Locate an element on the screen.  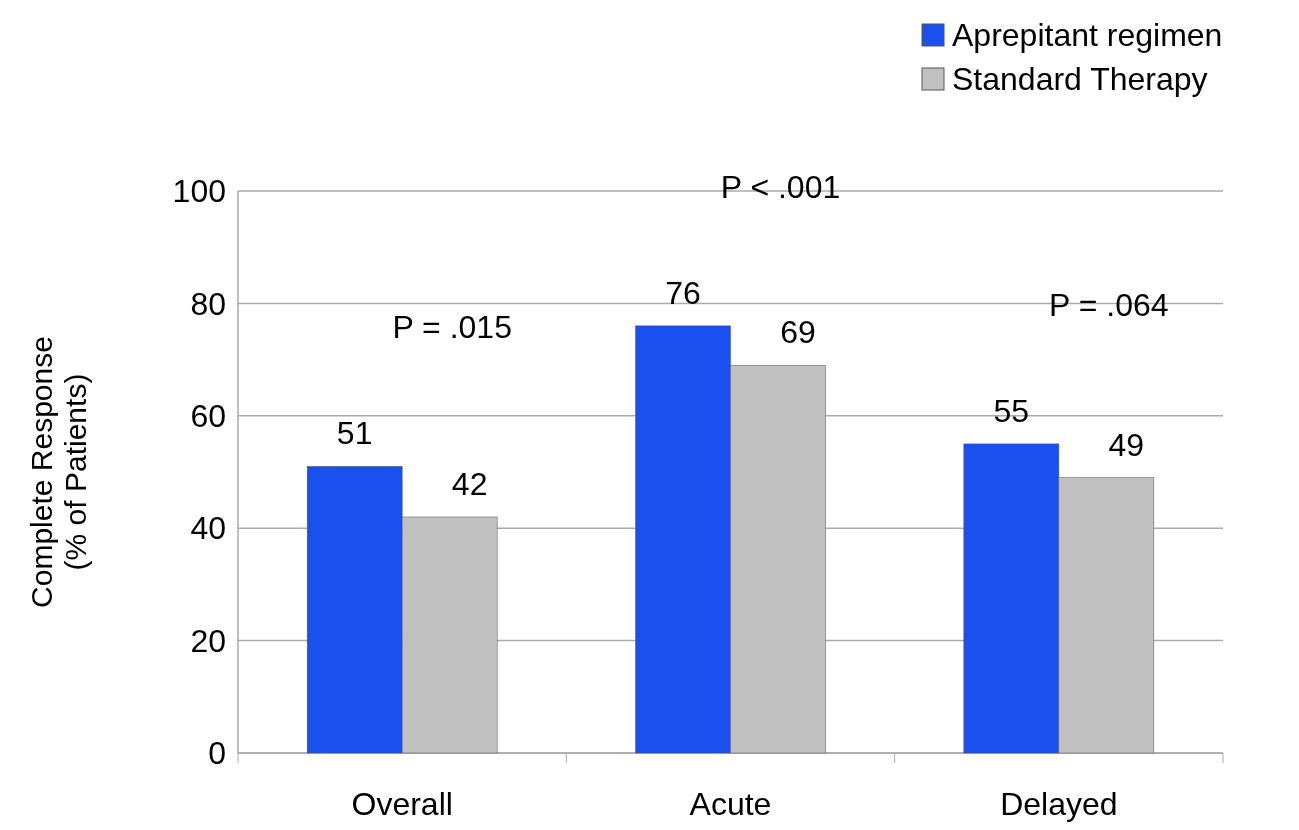
data-label: 51 is located at coordinates (354, 433).